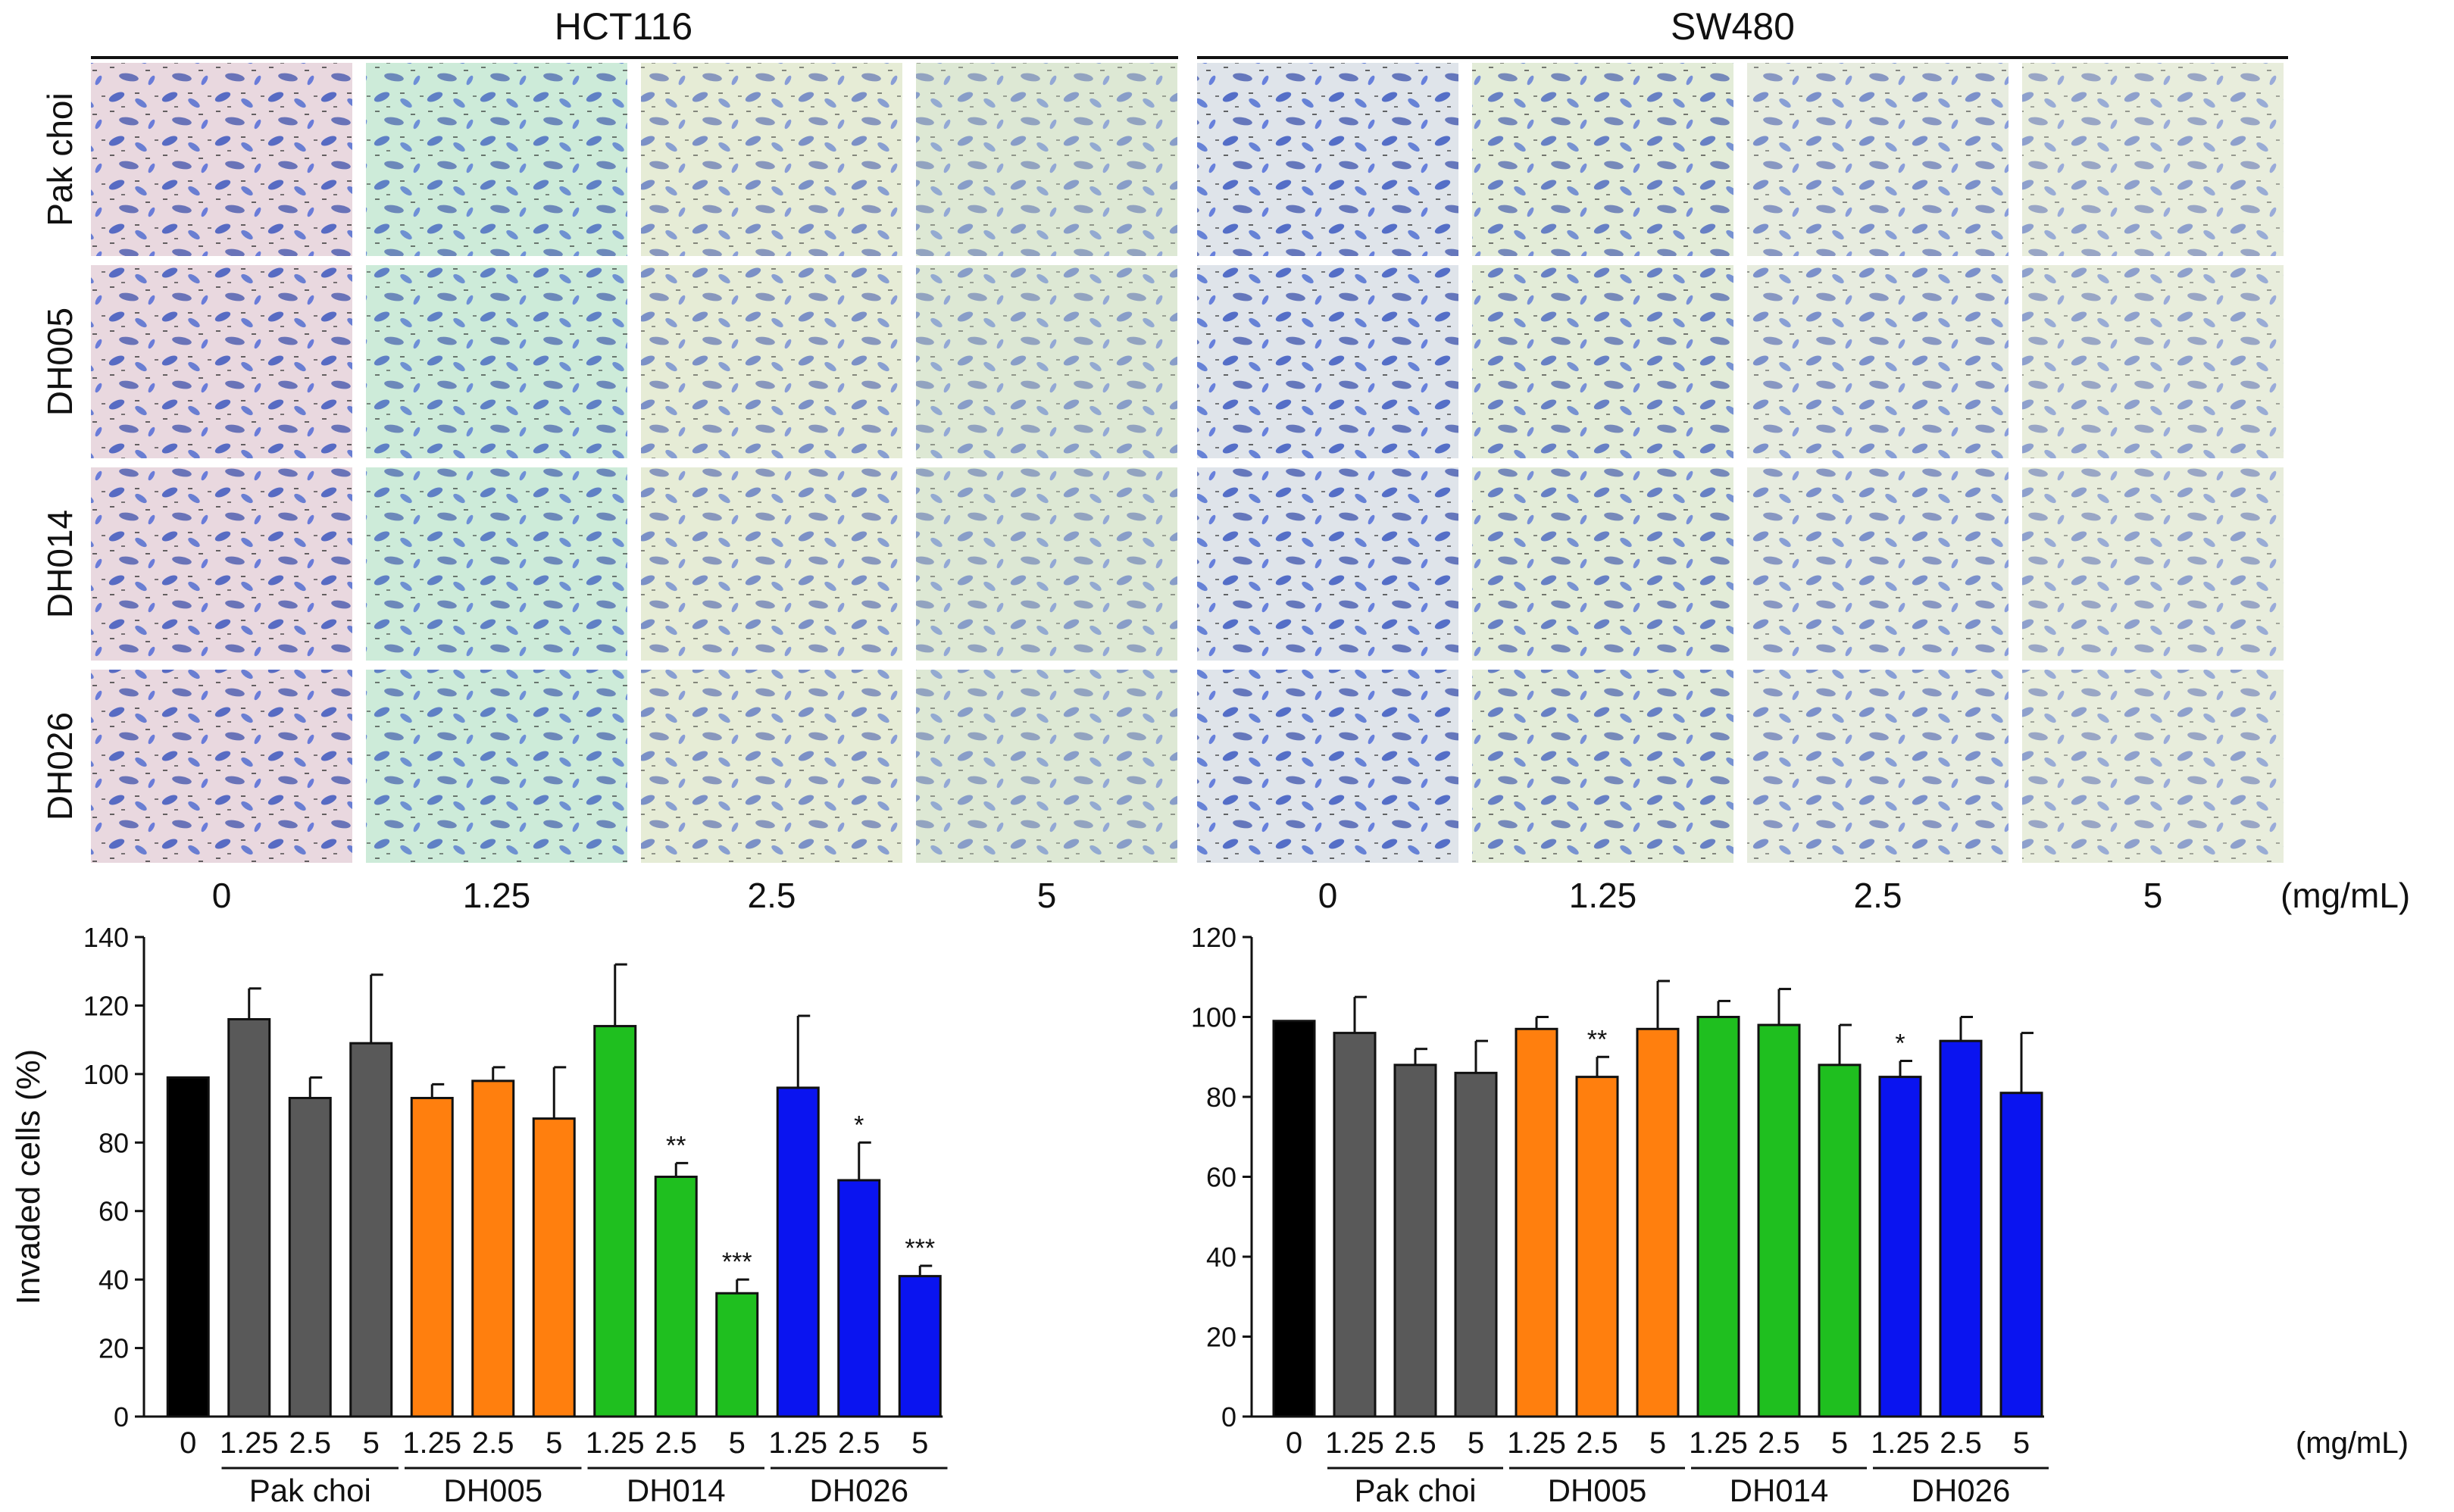  What do you see at coordinates (113, 1348) in the screenshot?
I see `y-tick-label: 20` at bounding box center [113, 1348].